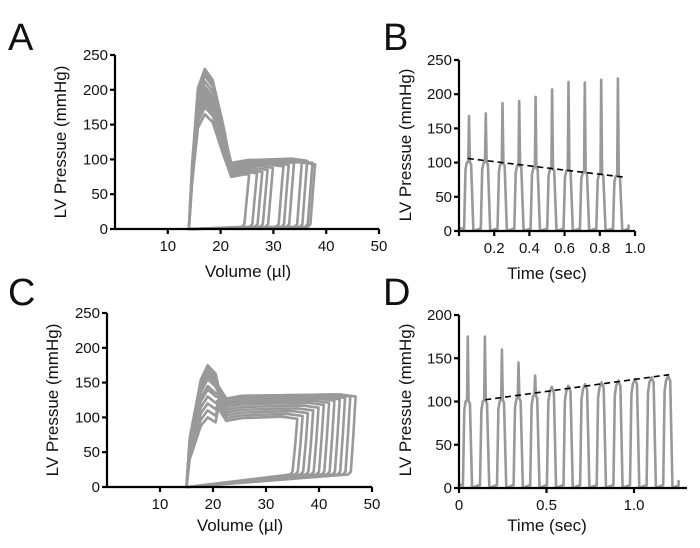 The height and width of the screenshot is (548, 700). What do you see at coordinates (60, 142) in the screenshot?
I see `panel-a-ylabel: LV Pressue (mmHg)` at bounding box center [60, 142].